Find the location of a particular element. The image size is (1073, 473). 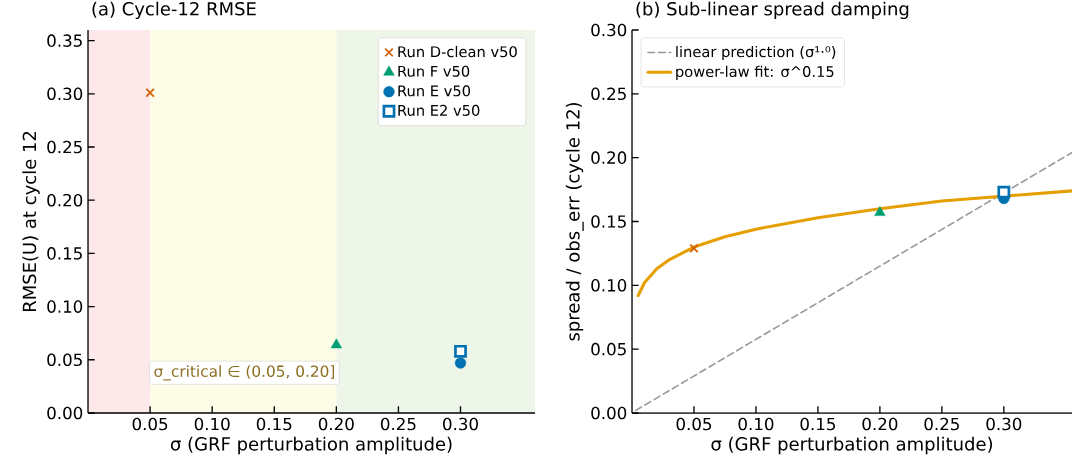

legend-label: Run E v50 is located at coordinates (434, 91).